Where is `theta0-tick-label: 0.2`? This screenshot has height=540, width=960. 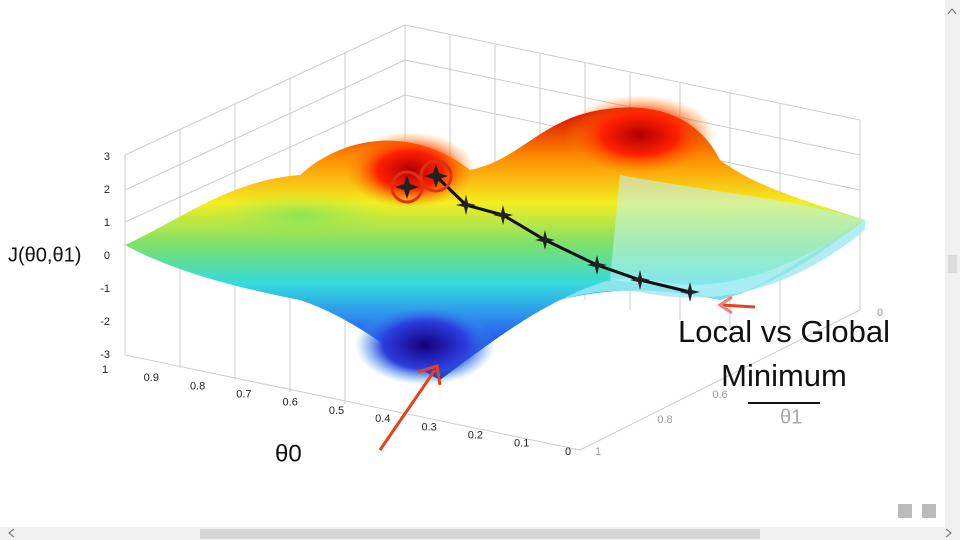 theta0-tick-label: 0.2 is located at coordinates (475, 436).